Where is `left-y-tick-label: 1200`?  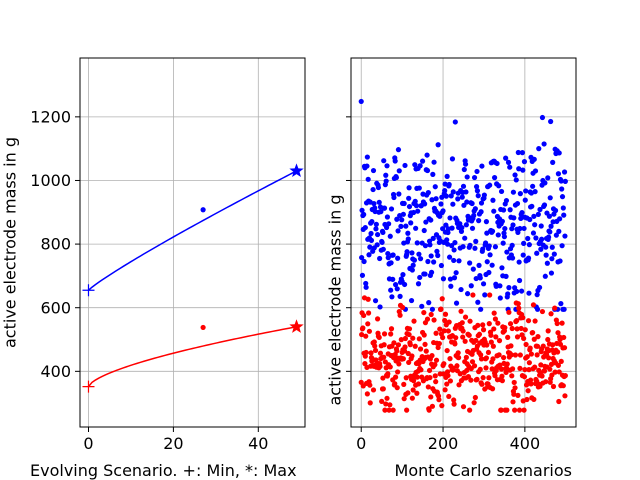 left-y-tick-label: 1200 is located at coordinates (50, 116).